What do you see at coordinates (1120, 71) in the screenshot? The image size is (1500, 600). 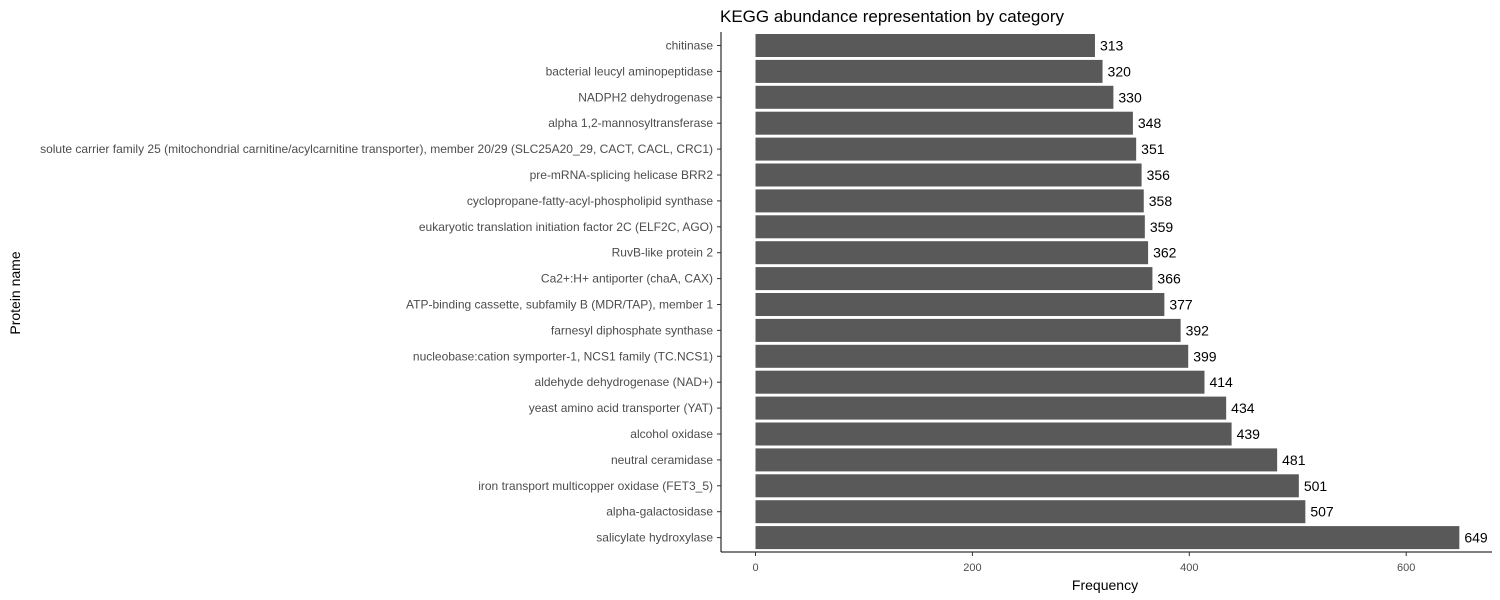 I see `data-label: 320` at bounding box center [1120, 71].